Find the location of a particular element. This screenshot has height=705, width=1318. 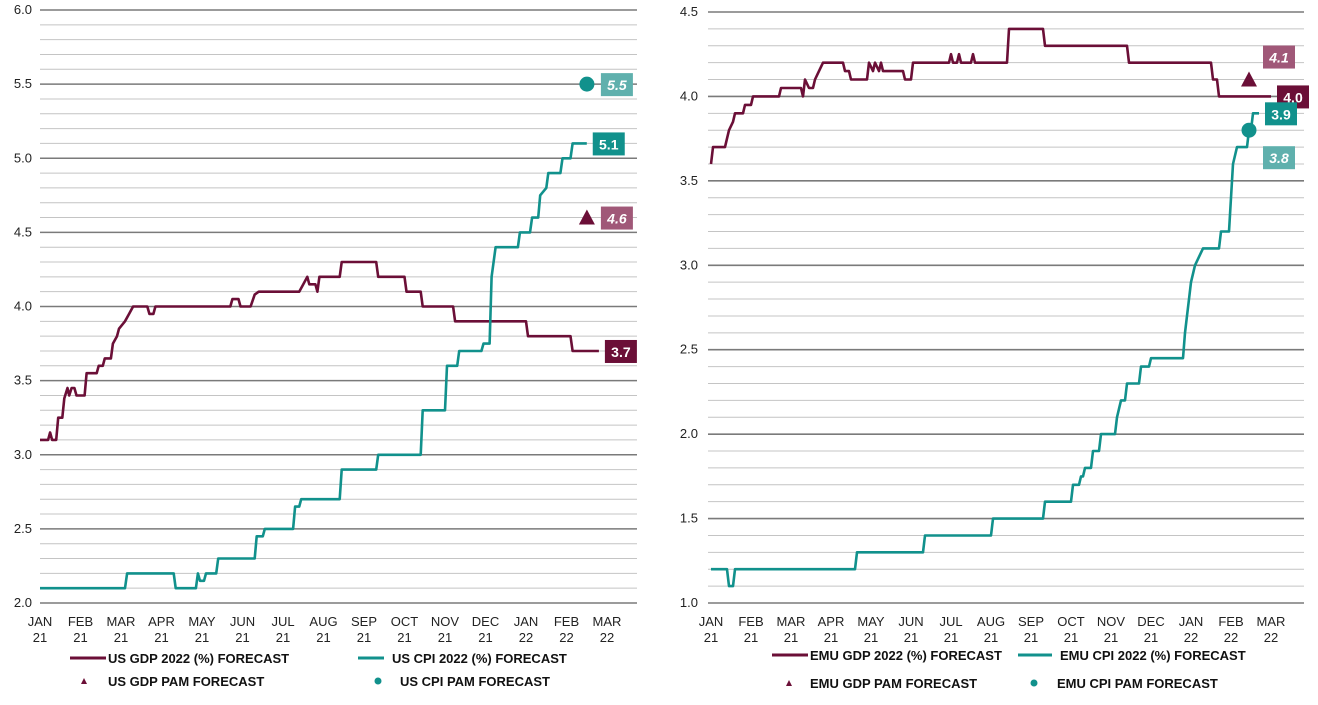

us-y-tick-label: 4.5 is located at coordinates (23, 231).